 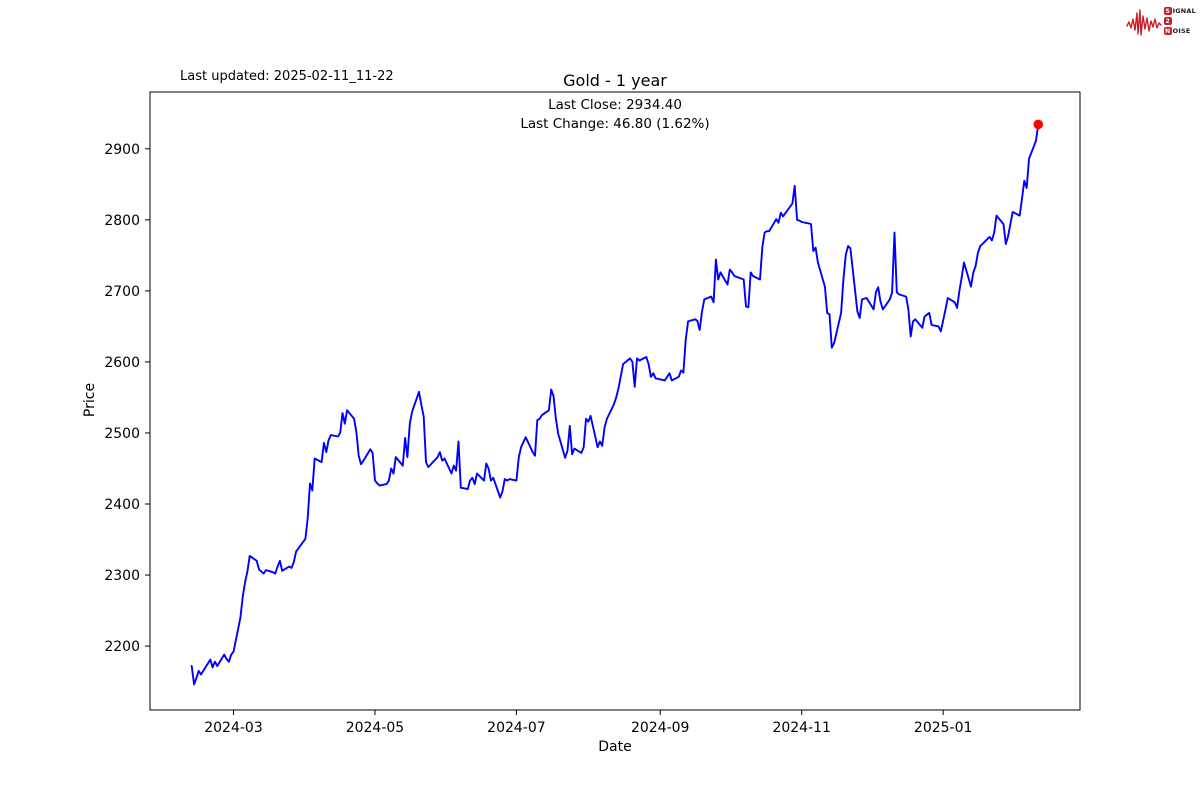 What do you see at coordinates (1167, 11) in the screenshot?
I see `logo-badge-s: S` at bounding box center [1167, 11].